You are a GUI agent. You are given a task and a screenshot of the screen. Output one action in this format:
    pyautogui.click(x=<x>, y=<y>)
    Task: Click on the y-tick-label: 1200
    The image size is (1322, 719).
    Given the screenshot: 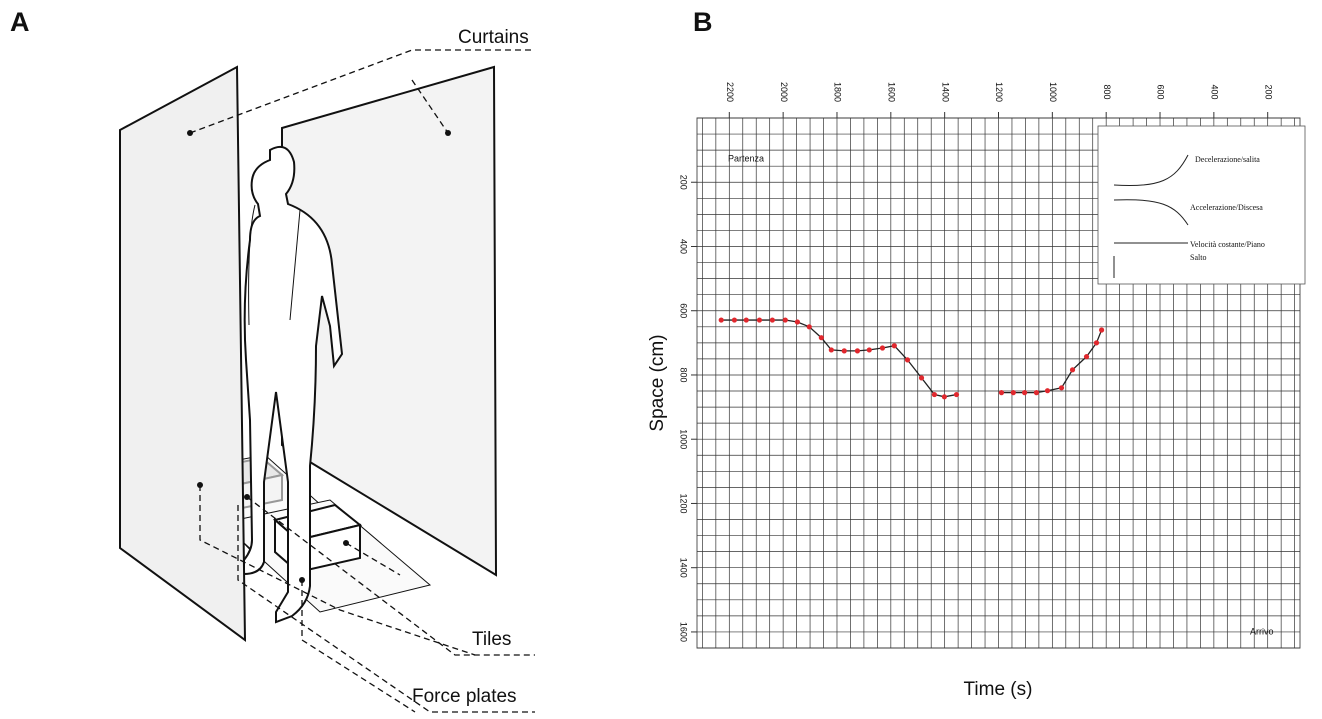 What is the action you would take?
    pyautogui.click(x=684, y=503)
    